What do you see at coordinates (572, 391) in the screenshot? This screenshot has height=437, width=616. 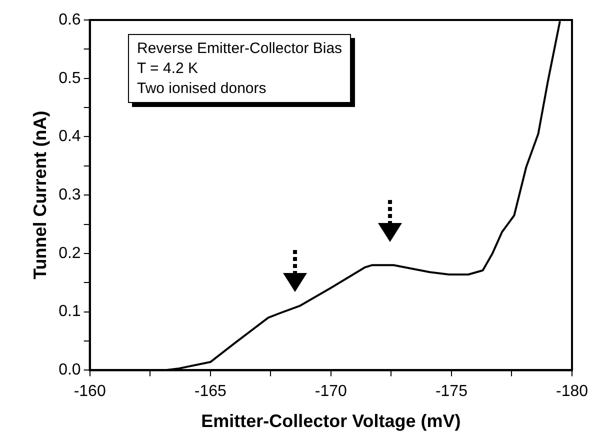 I see `x-tick-label: -180` at bounding box center [572, 391].